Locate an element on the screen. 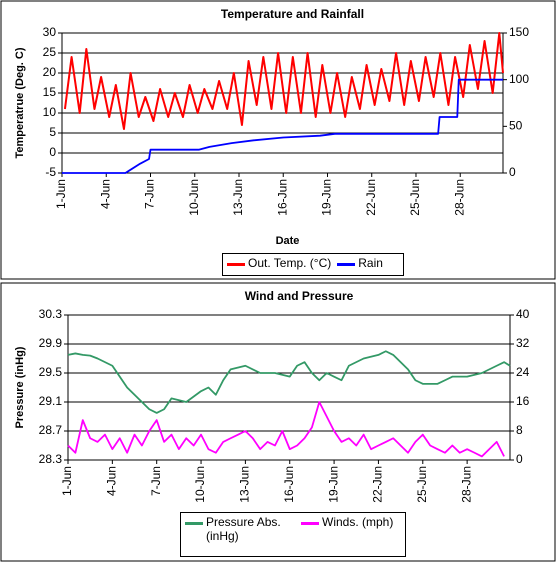 This screenshot has width=556, height=562. y-tick-label: 25 is located at coordinates (50, 52).